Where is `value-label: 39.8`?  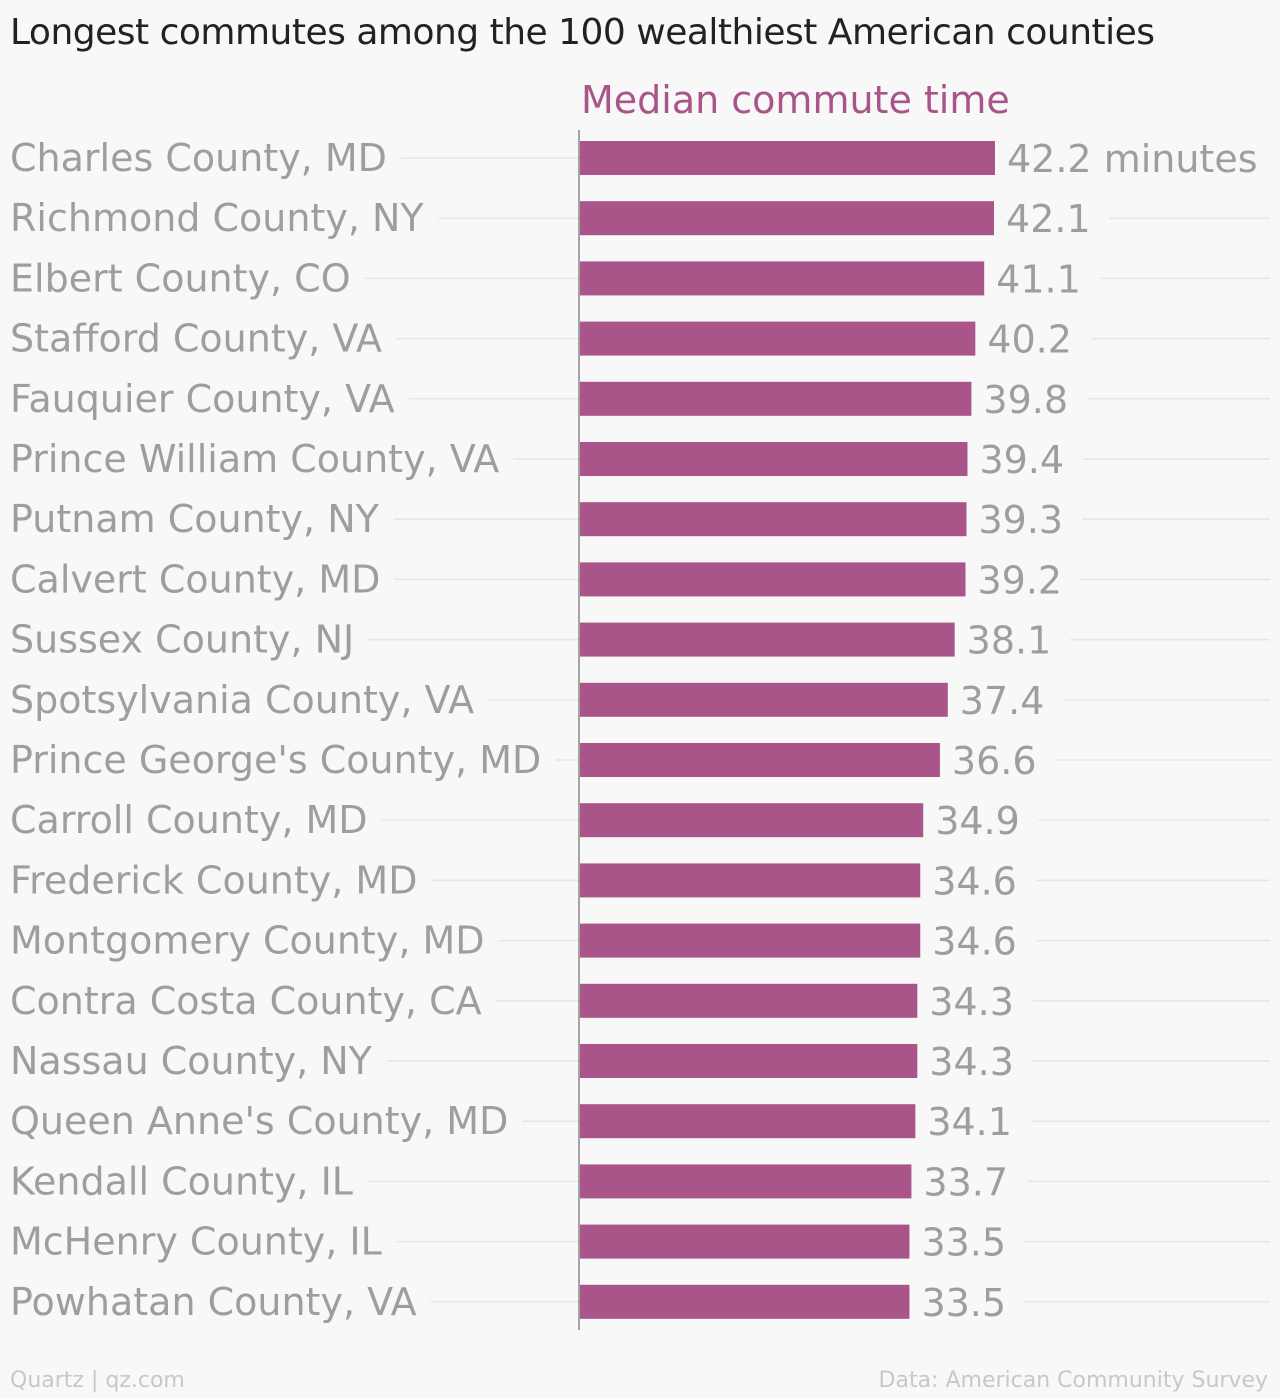 value-label: 39.8 is located at coordinates (1025, 400).